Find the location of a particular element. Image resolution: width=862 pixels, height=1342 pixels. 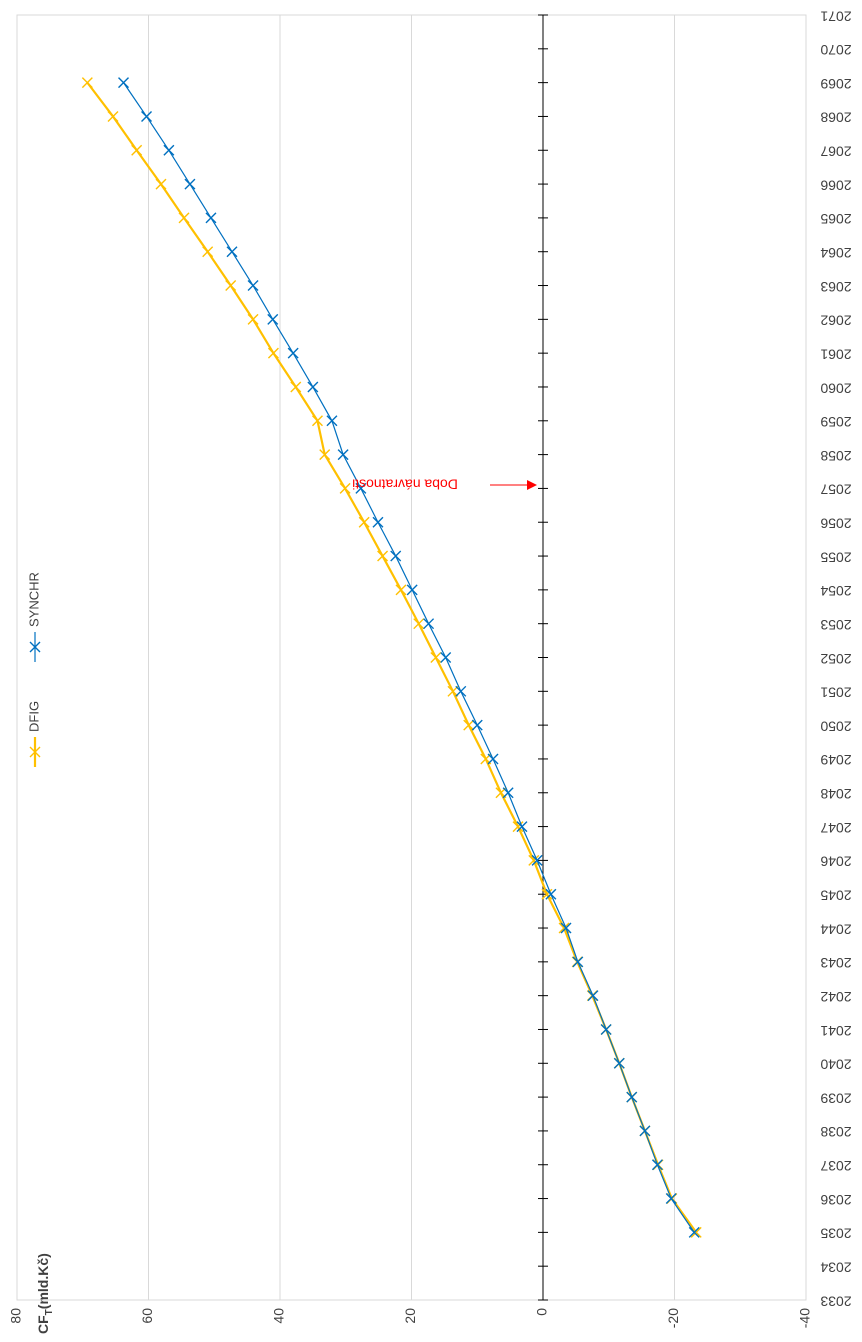

annotation-arrowhead is located at coordinates (532, 485).